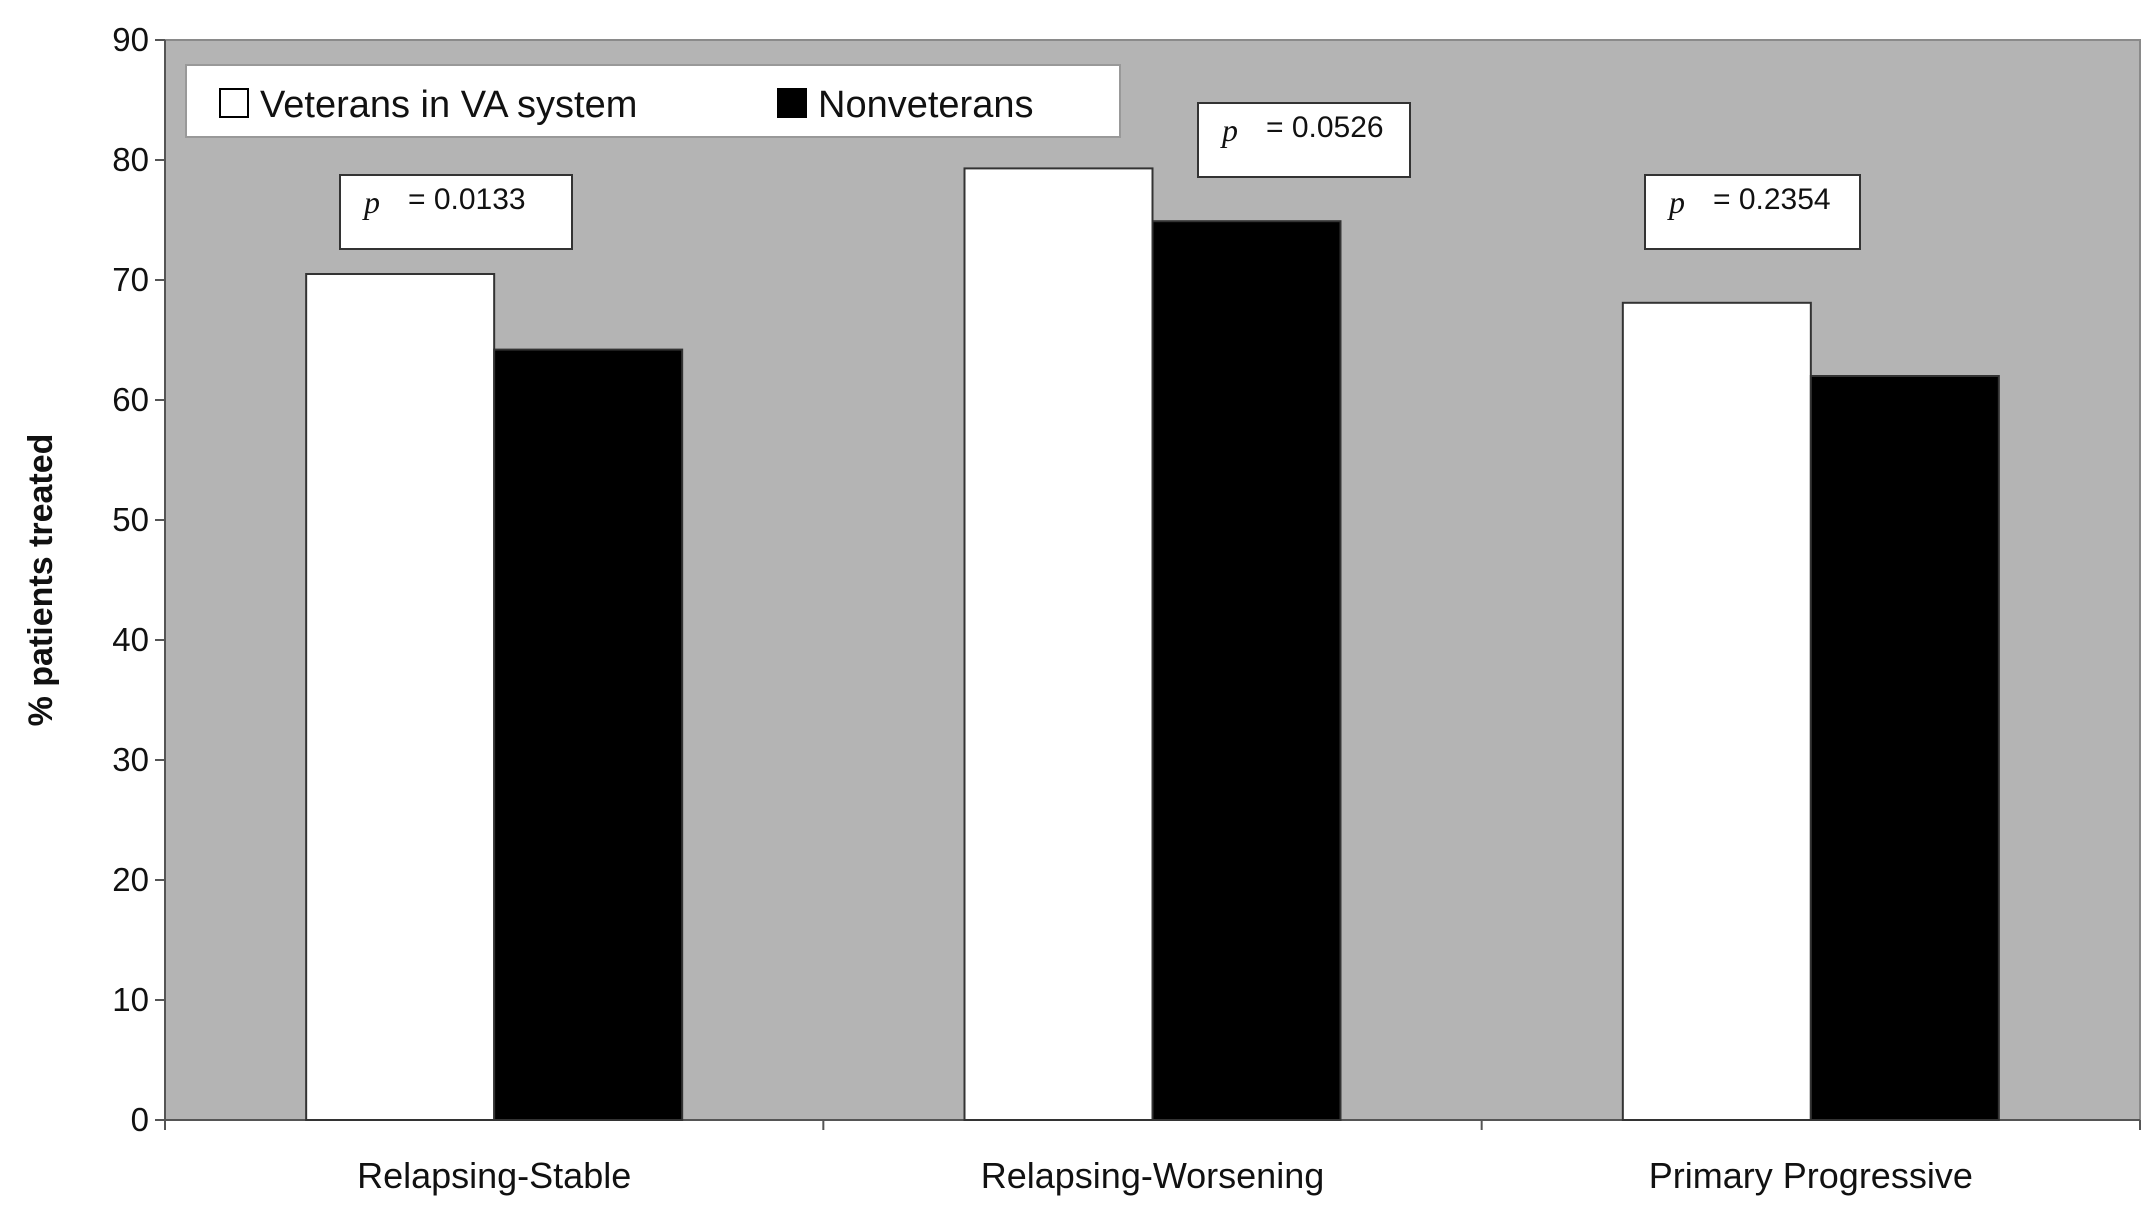 This screenshot has height=1220, width=2143. I want to click on p-value-annotations: p = 0.0133 p = 0.0526 p = 0.2354, so click(1100, 176).